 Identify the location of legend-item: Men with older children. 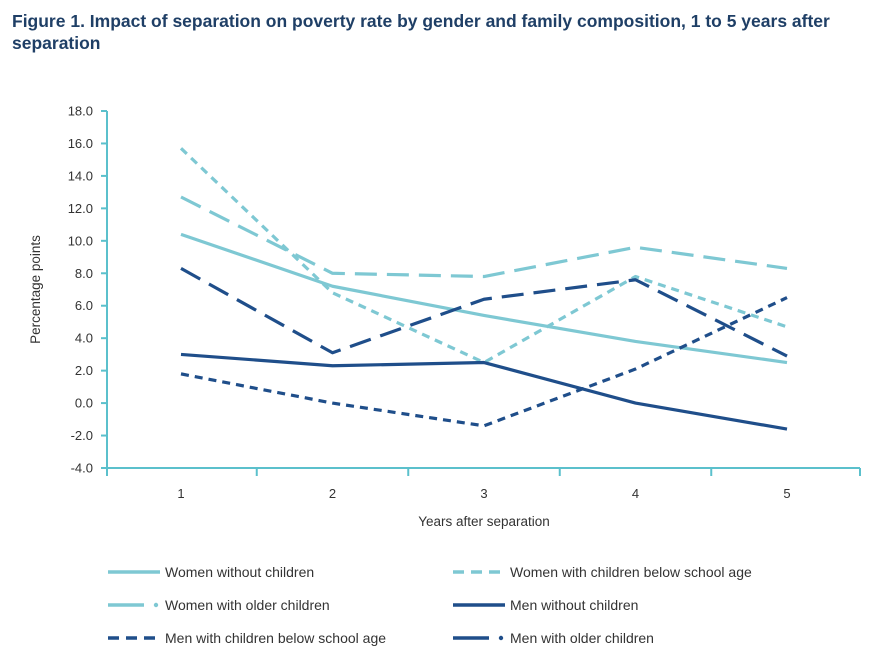
(553, 638).